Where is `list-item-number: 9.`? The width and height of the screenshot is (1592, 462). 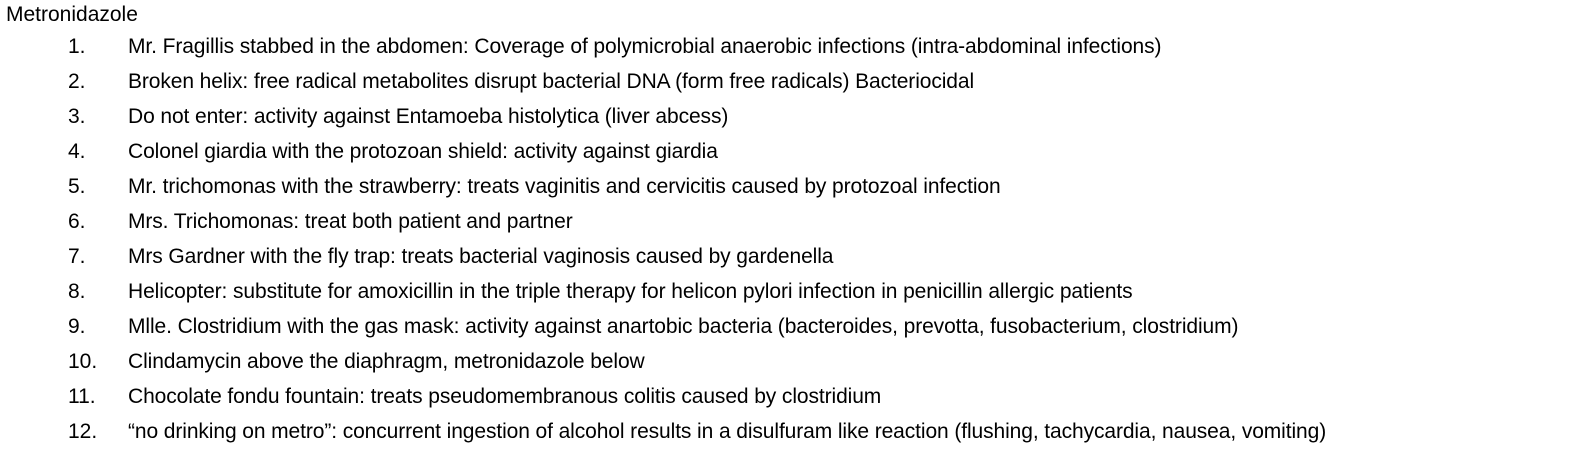 list-item-number: 9. is located at coordinates (77, 326).